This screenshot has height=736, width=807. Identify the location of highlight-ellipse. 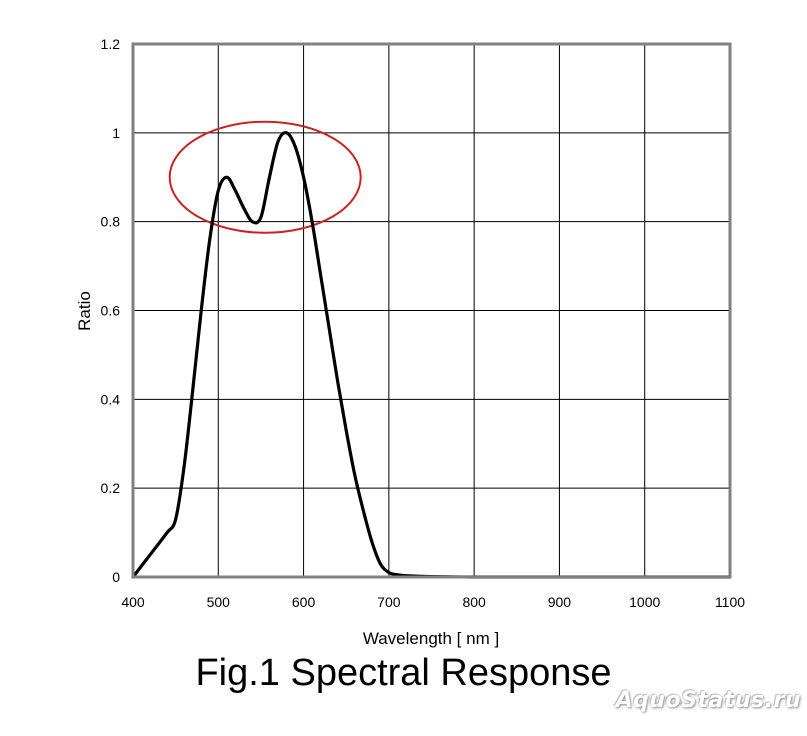
(265, 177).